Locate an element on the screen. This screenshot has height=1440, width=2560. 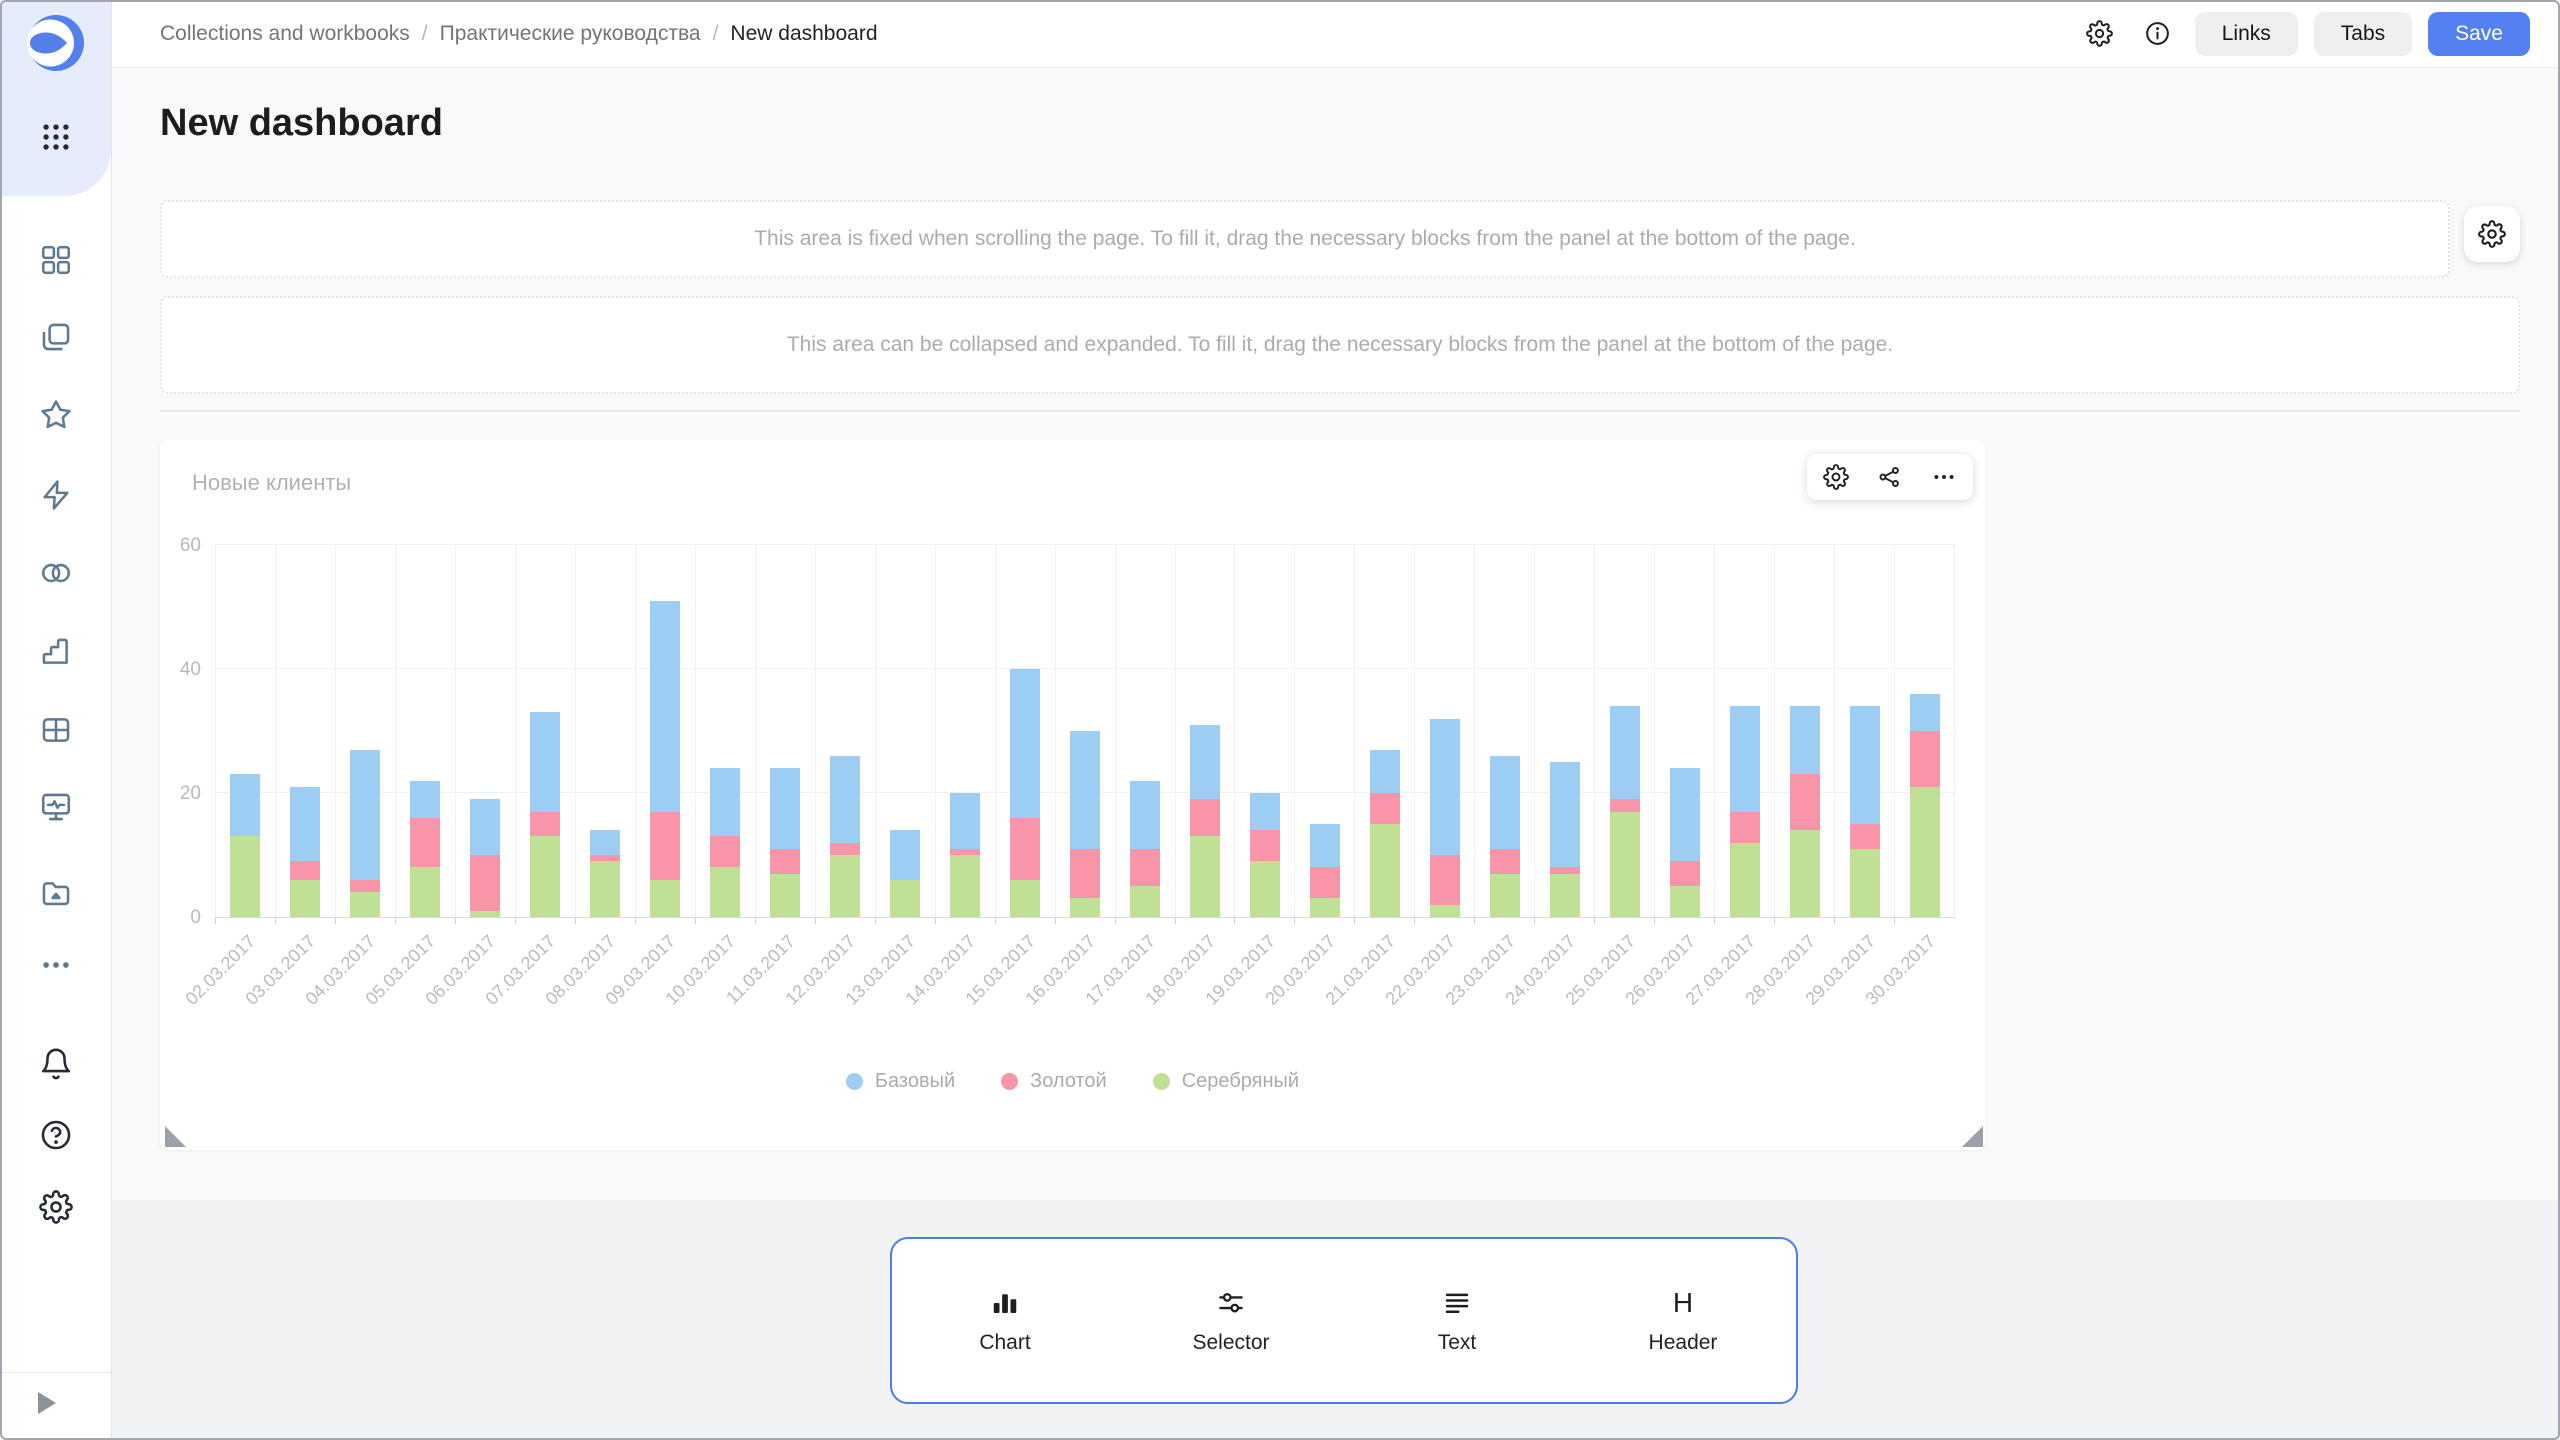
widget-toolbar is located at coordinates (1890, 477).